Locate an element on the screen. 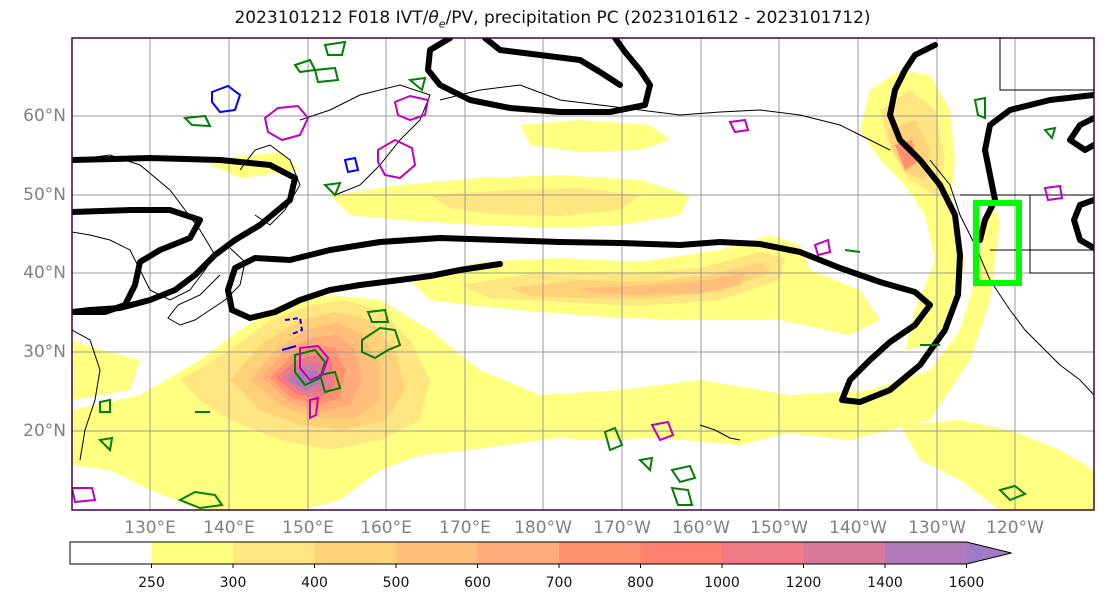 The height and width of the screenshot is (603, 1105). lon-label-140e: 140°E is located at coordinates (229, 528).